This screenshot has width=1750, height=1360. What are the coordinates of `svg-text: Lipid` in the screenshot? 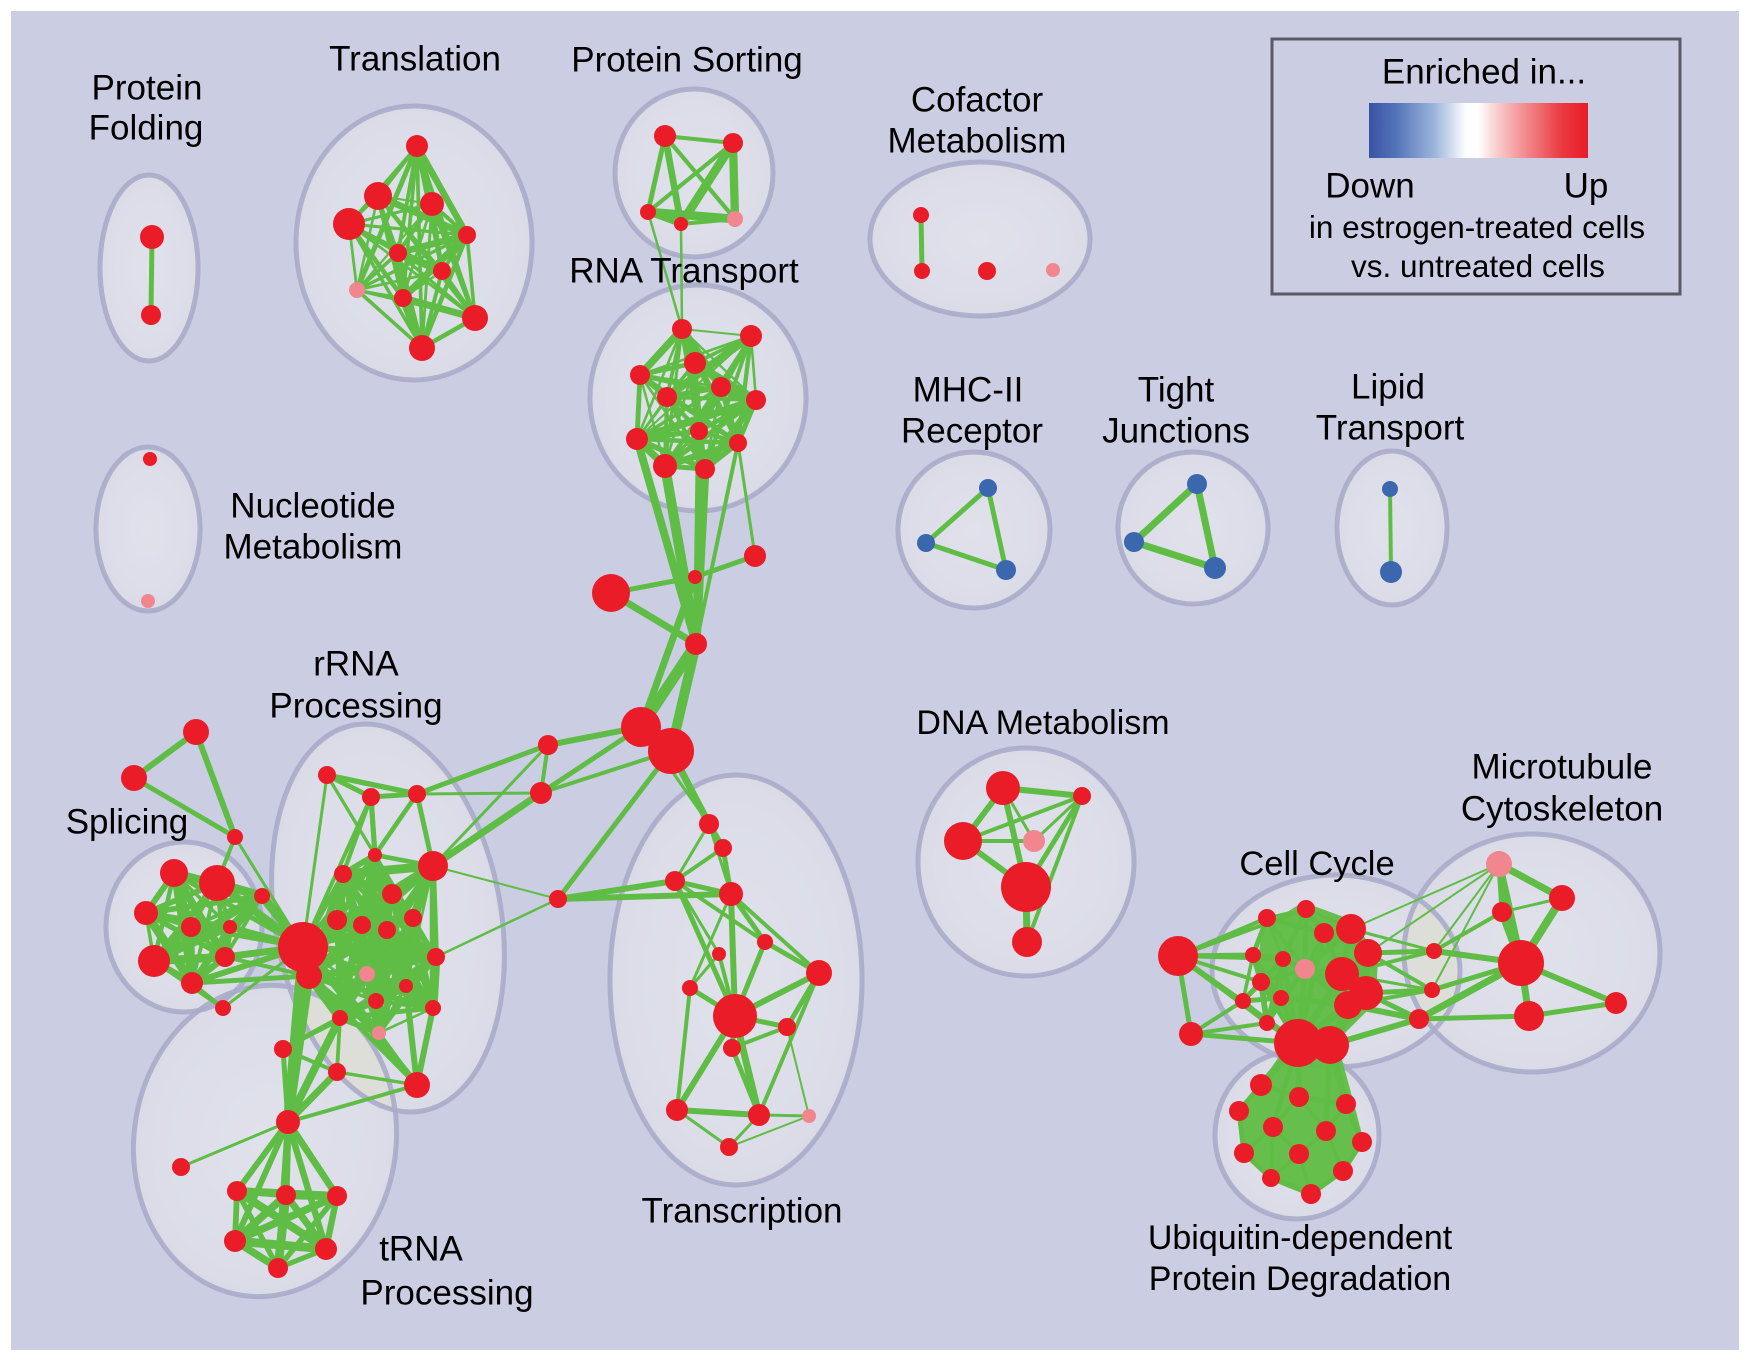 It's located at (1388, 387).